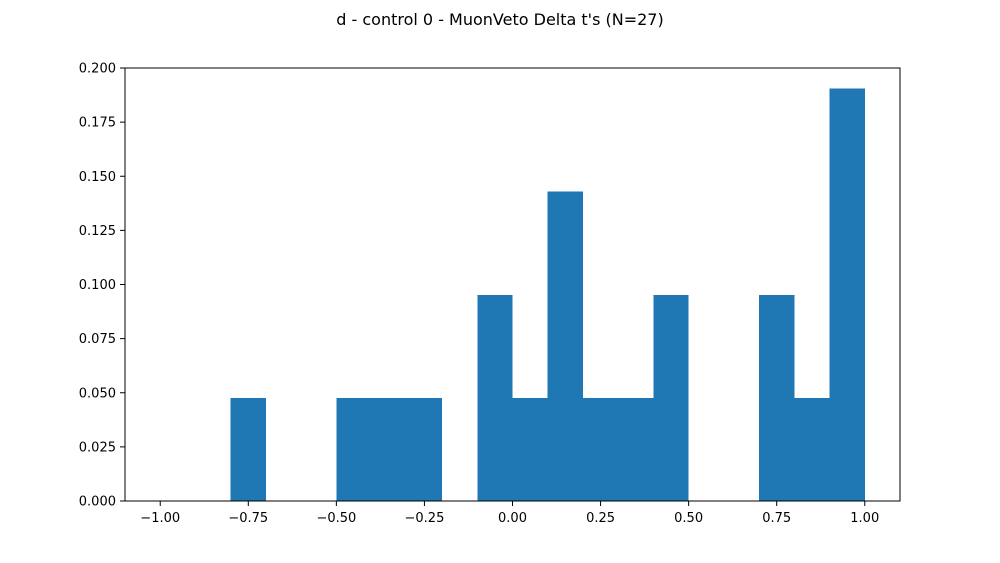 This screenshot has height=563, width=1000. What do you see at coordinates (97, 502) in the screenshot?
I see `y-tick-label-0: 0.000` at bounding box center [97, 502].